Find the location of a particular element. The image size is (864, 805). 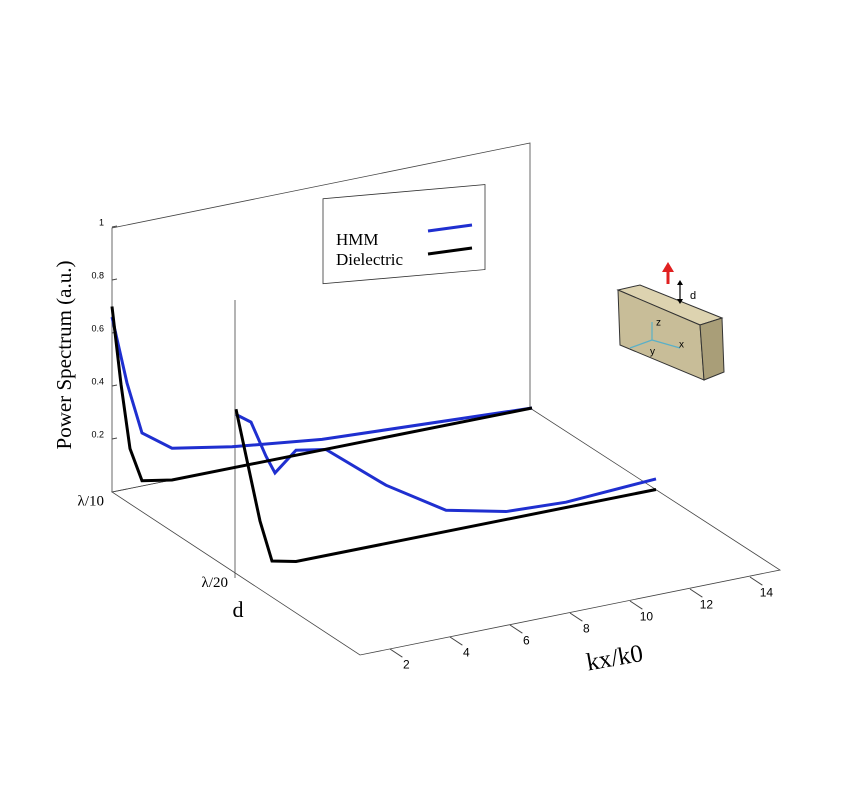

legend-label: HMM is located at coordinates (357, 239).